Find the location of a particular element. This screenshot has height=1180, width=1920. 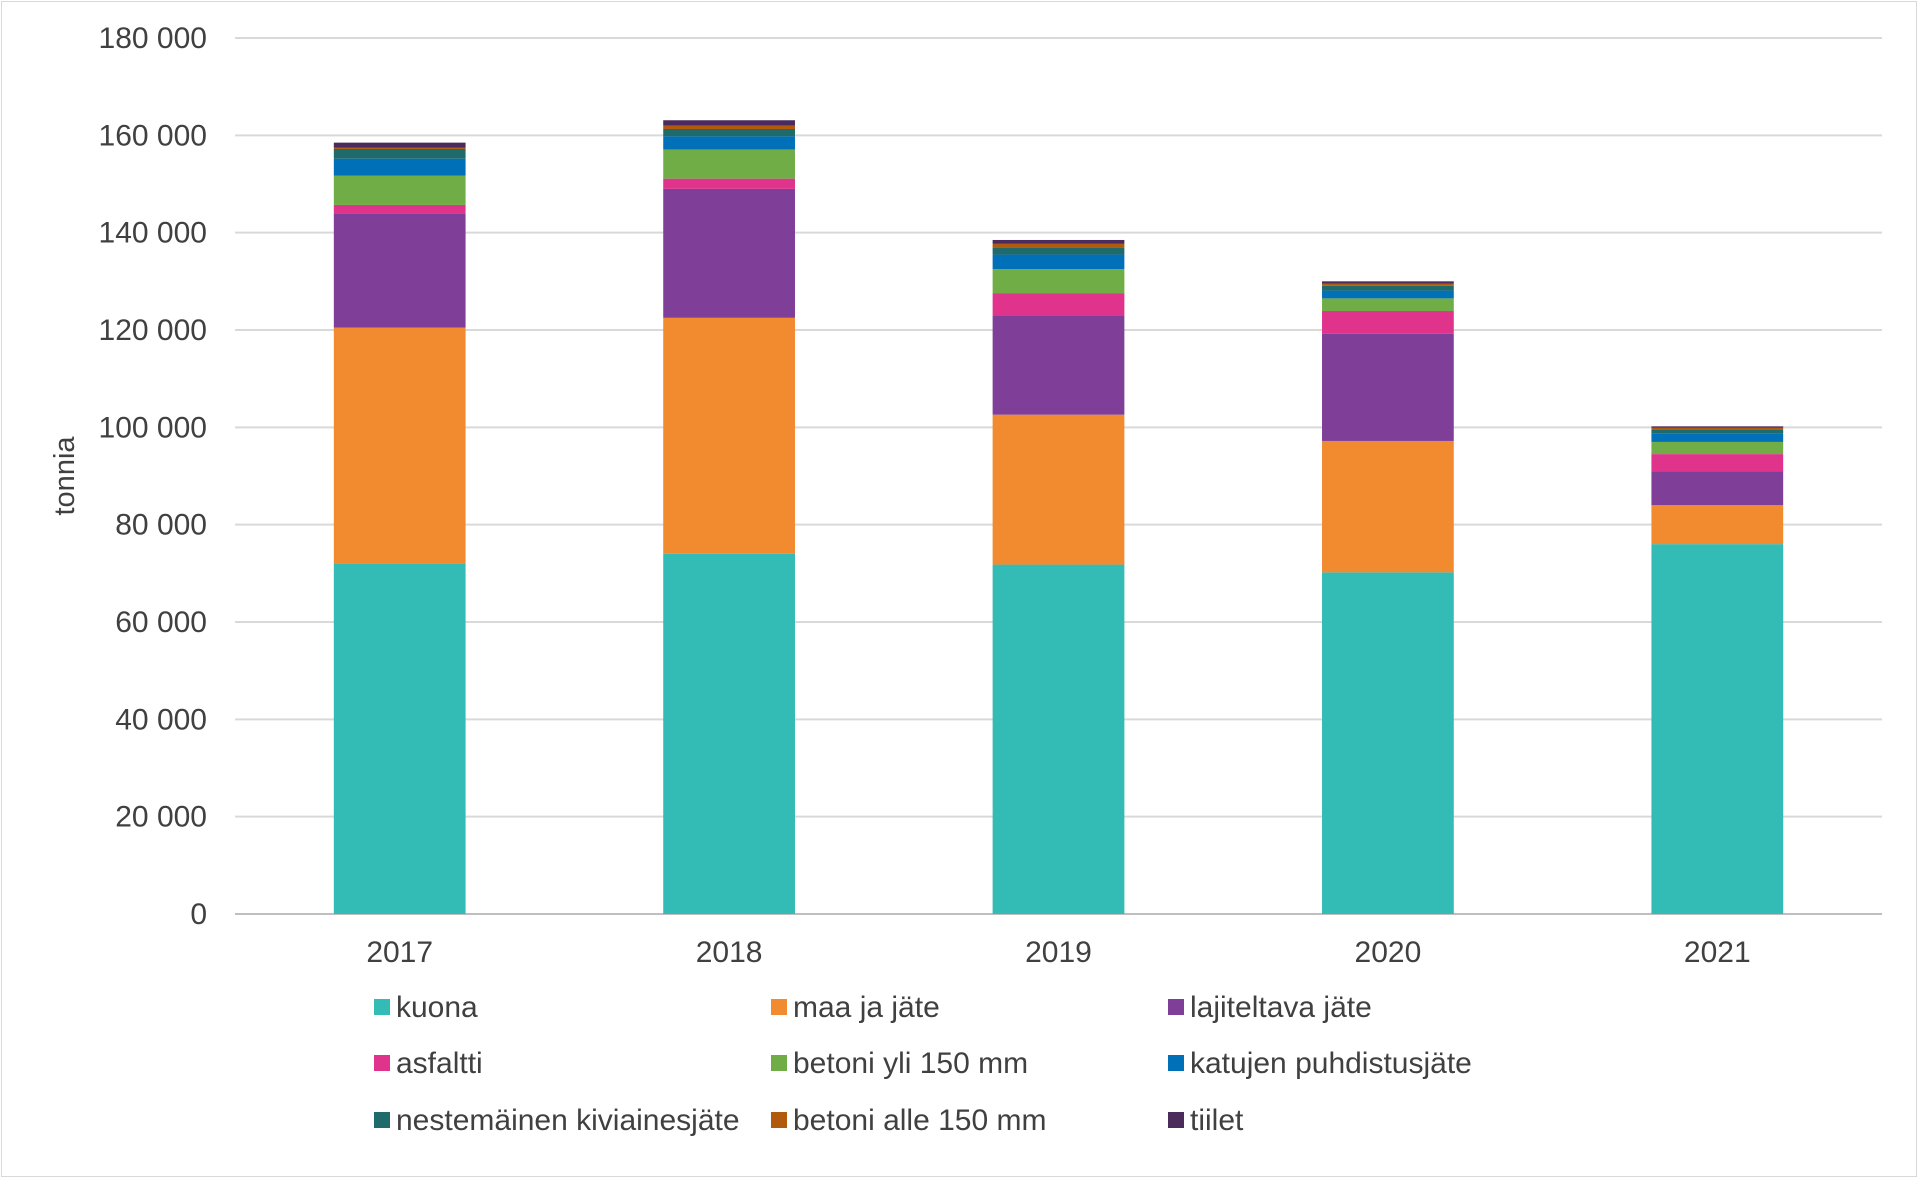

legend-item: maa ja jäte is located at coordinates (855, 1007).